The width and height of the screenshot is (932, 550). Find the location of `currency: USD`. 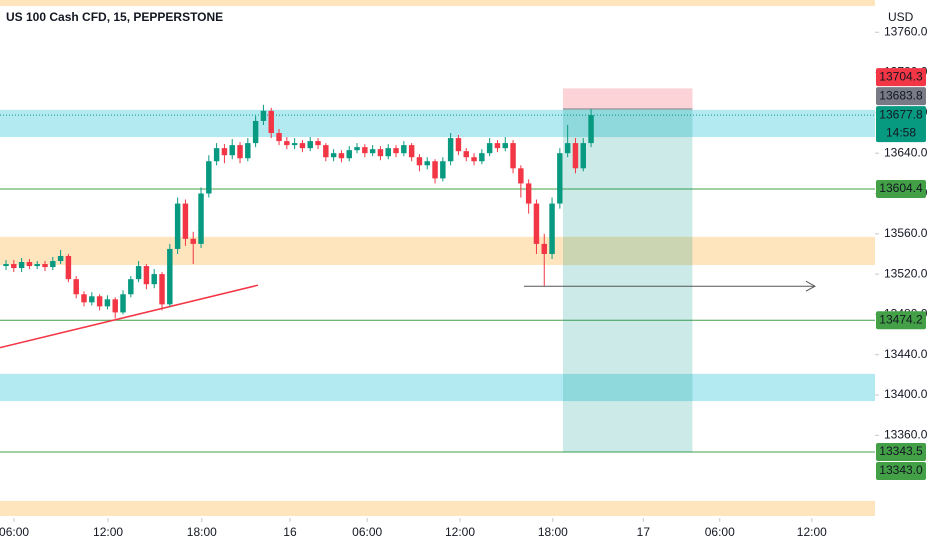

currency: USD is located at coordinates (901, 17).